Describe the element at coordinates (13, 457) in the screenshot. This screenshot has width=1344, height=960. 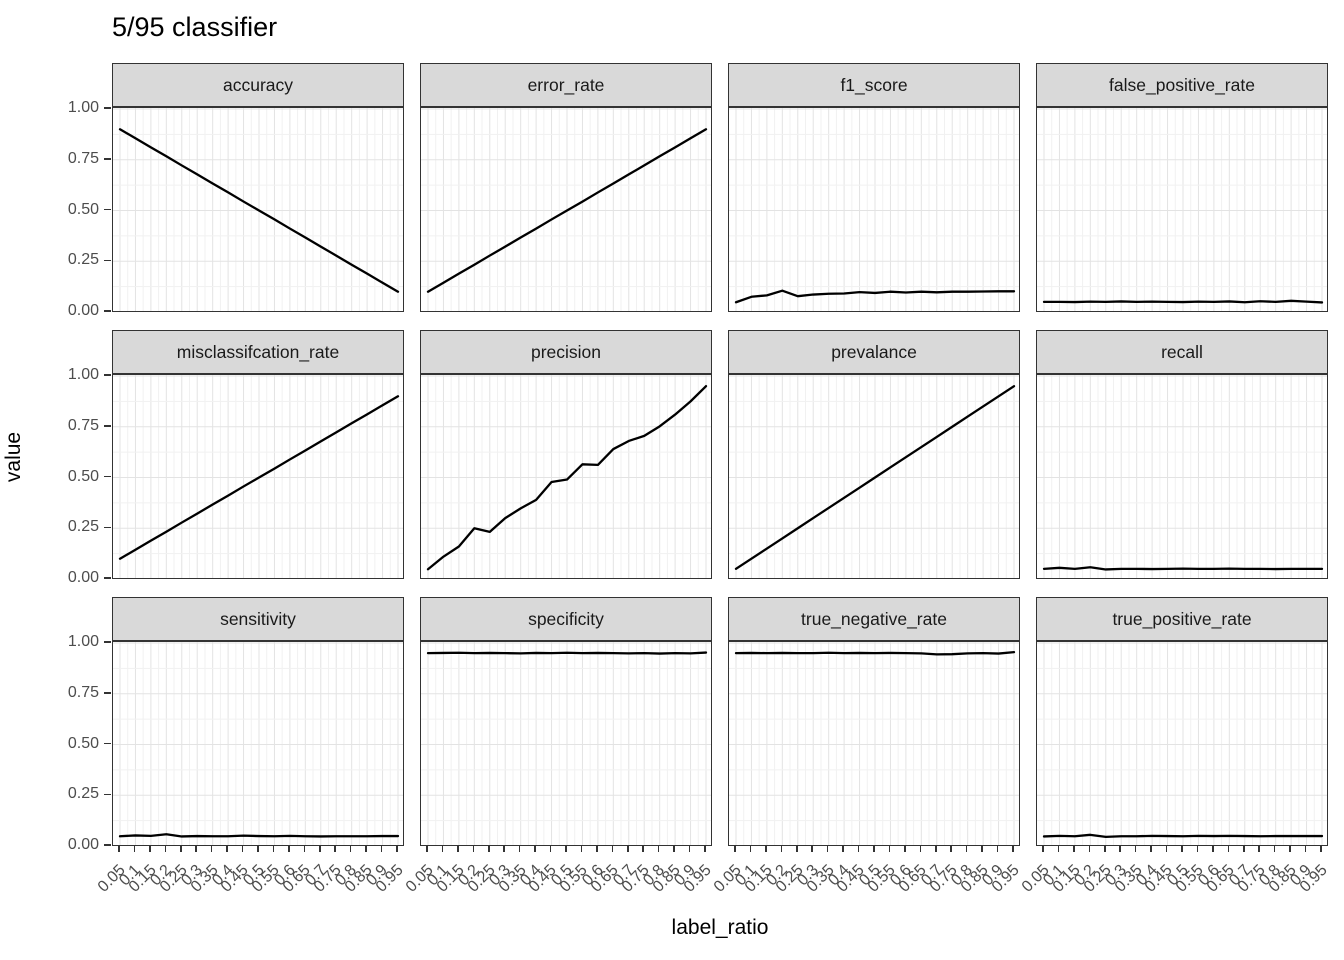
I see `y-axis-title: value` at that location.